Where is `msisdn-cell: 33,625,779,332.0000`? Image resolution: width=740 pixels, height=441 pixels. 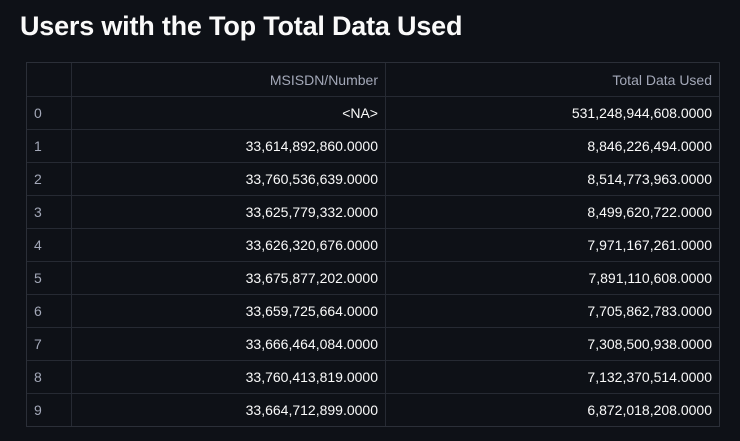
msisdn-cell: 33,625,779,332.0000 is located at coordinates (228, 212).